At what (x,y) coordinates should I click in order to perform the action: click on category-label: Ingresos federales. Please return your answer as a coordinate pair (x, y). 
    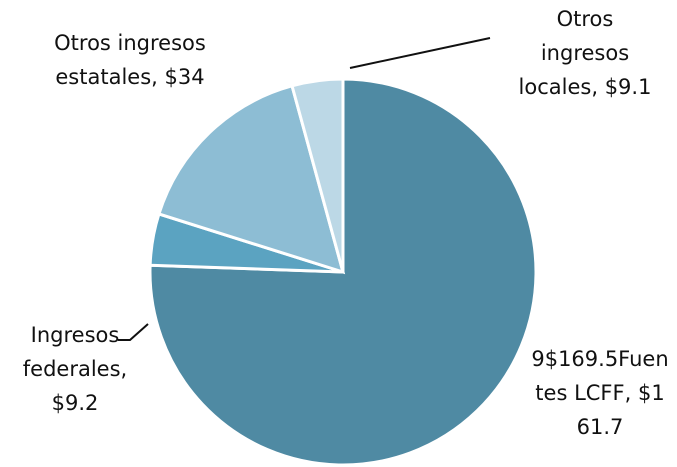
    Looking at the image, I should click on (71, 352).